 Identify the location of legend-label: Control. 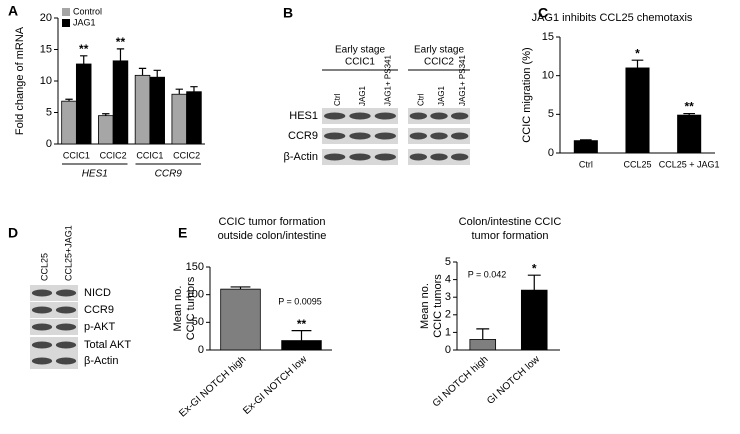
(87, 11).